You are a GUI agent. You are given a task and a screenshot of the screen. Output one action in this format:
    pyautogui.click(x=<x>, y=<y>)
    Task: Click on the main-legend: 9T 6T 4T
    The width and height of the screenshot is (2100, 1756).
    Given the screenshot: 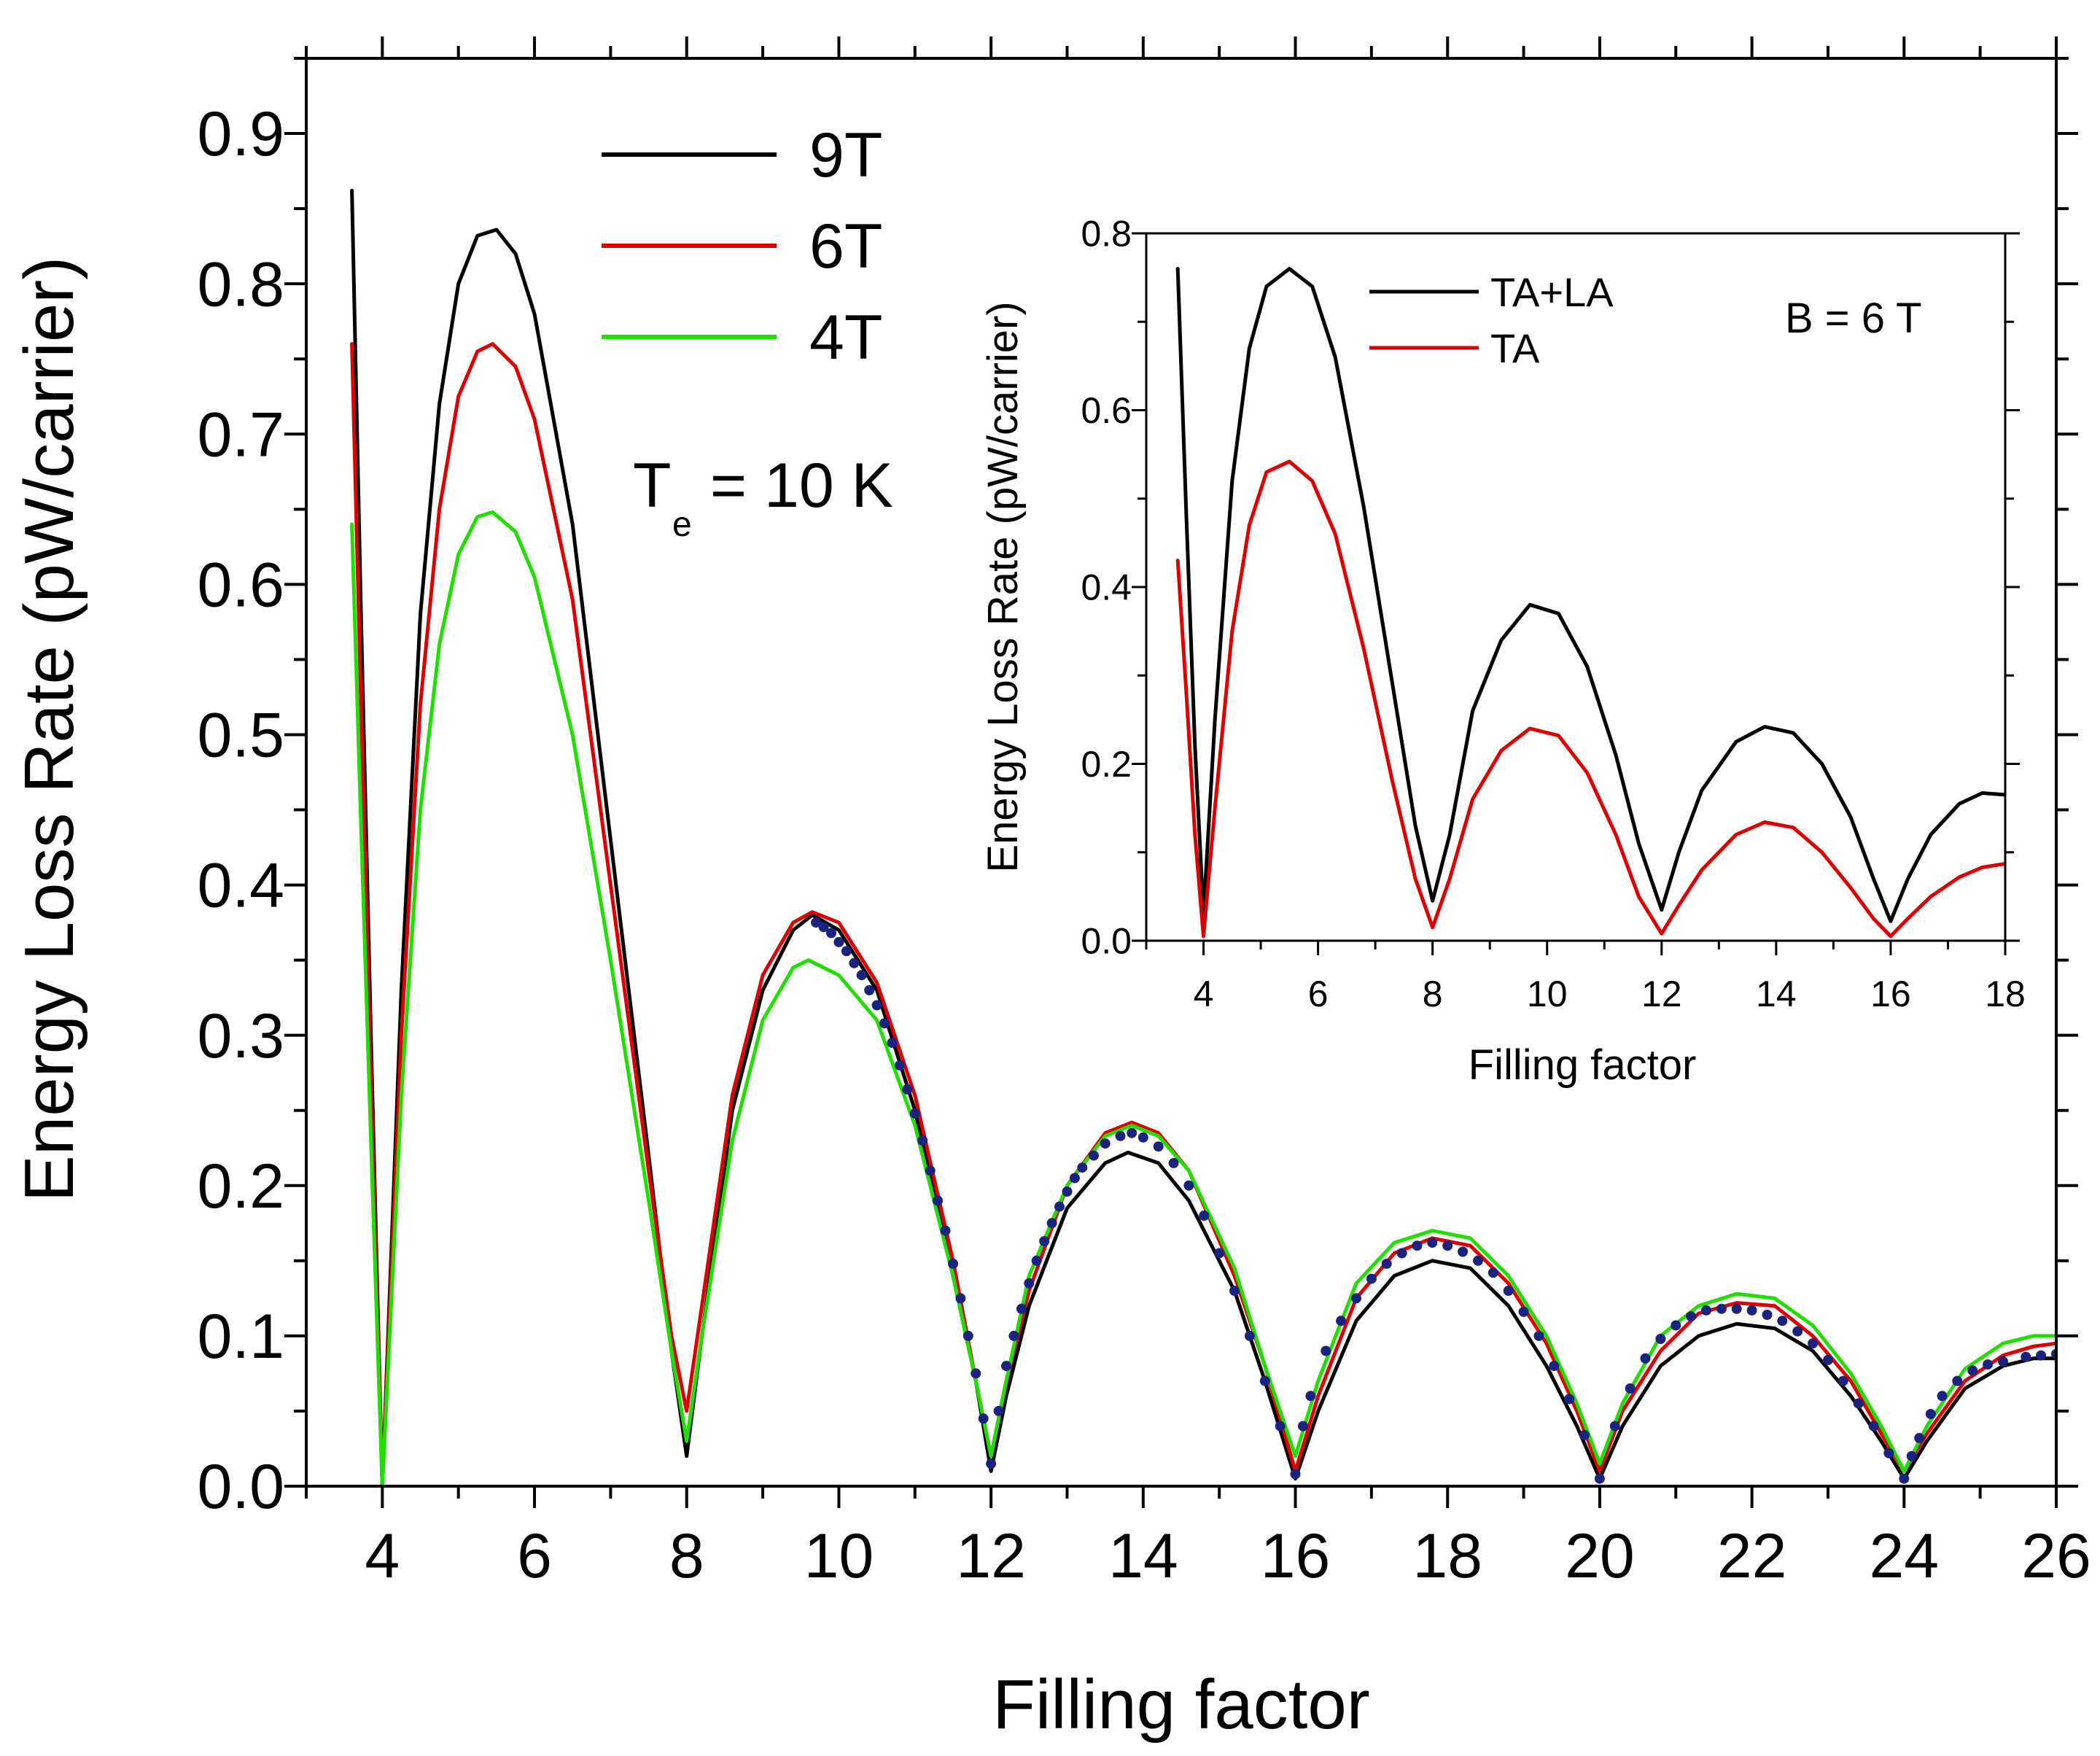 What is the action you would take?
    pyautogui.click(x=742, y=246)
    